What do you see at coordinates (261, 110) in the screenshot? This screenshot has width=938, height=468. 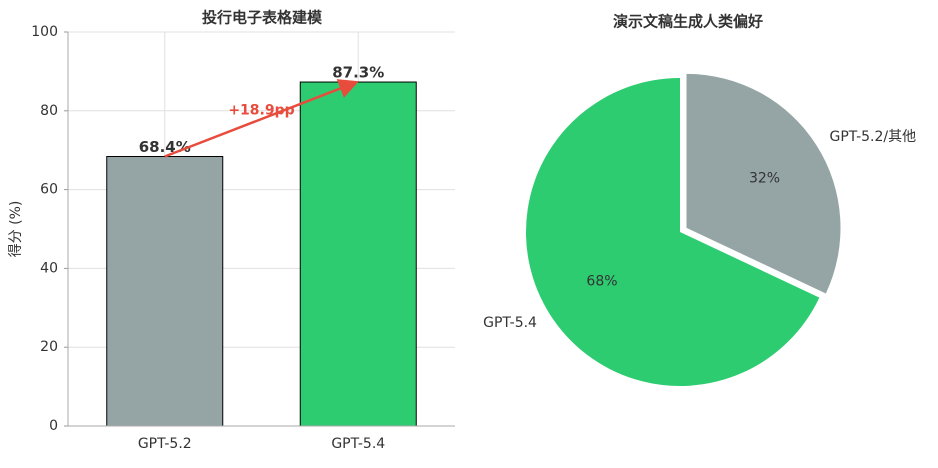 I see `annotation: +18.9pp` at bounding box center [261, 110].